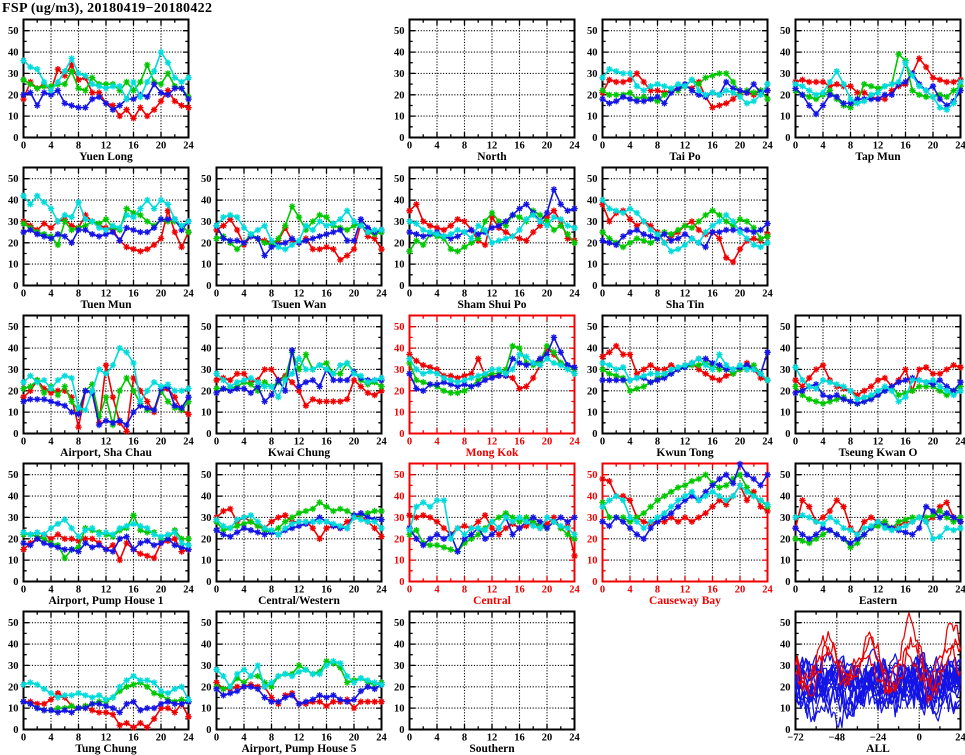  Describe the element at coordinates (492, 601) in the screenshot. I see `svg-text: Central` at that location.